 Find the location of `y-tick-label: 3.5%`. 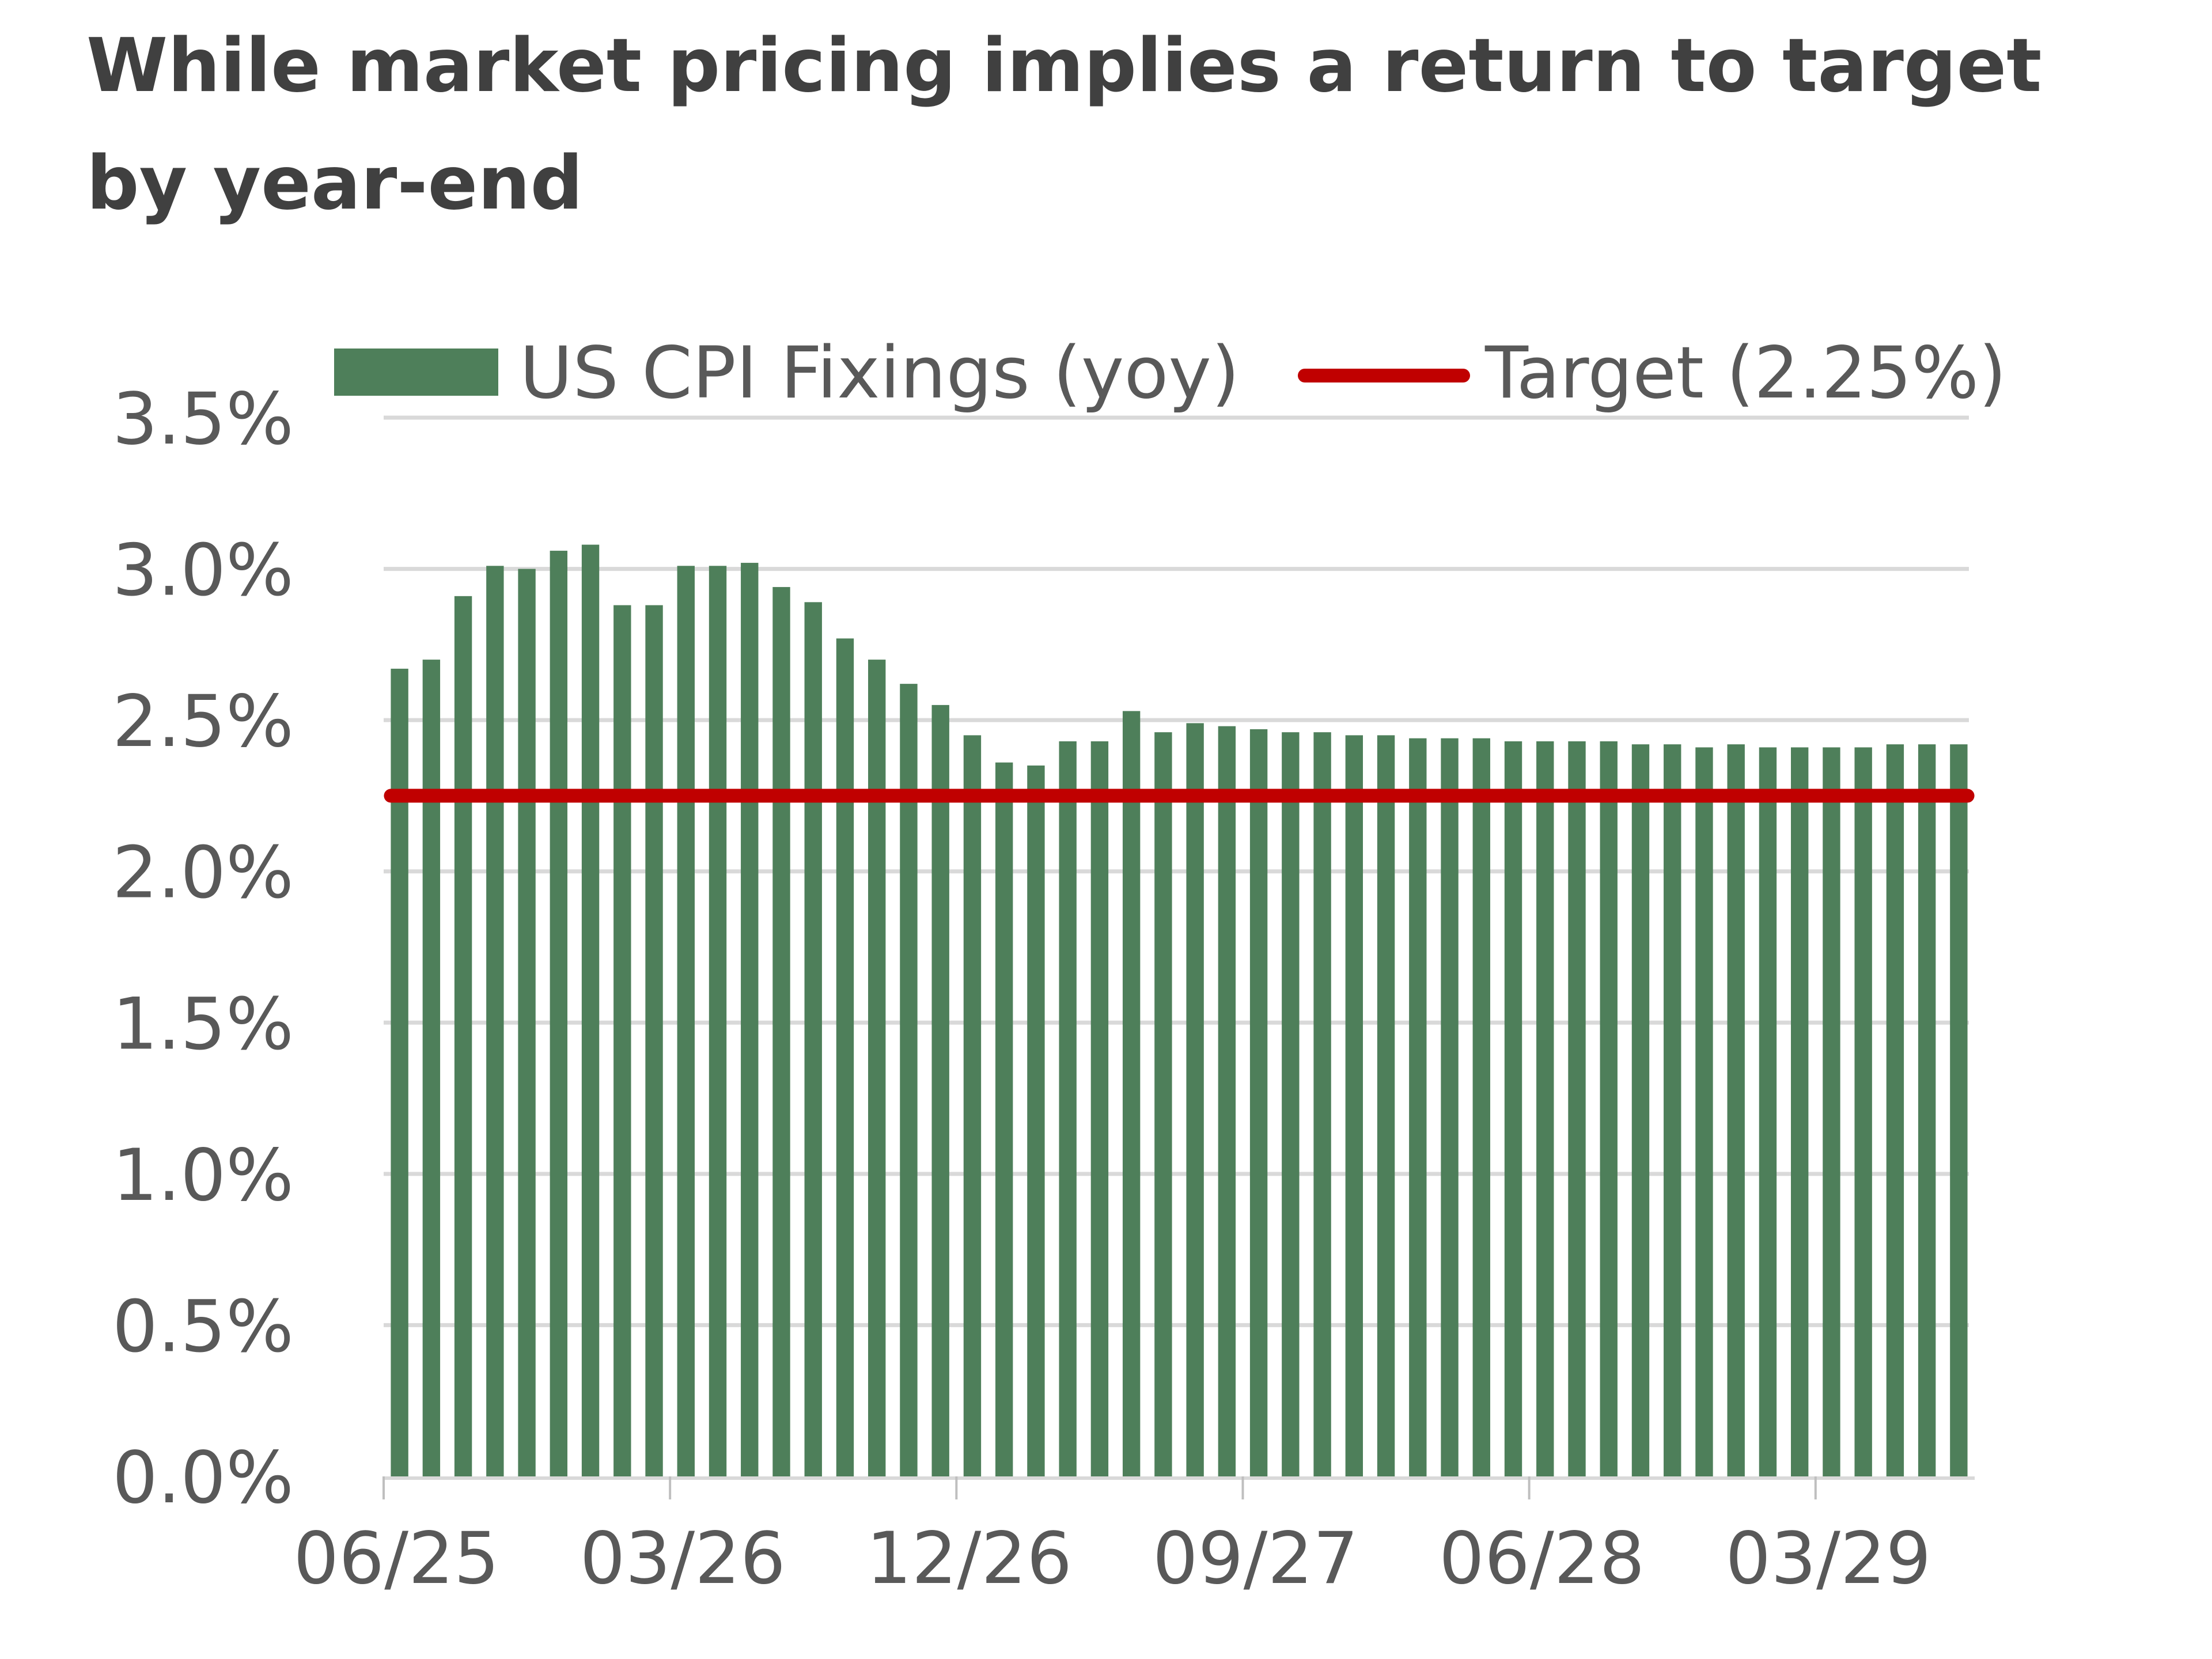

y-tick-label: 3.5% is located at coordinates (203, 419).